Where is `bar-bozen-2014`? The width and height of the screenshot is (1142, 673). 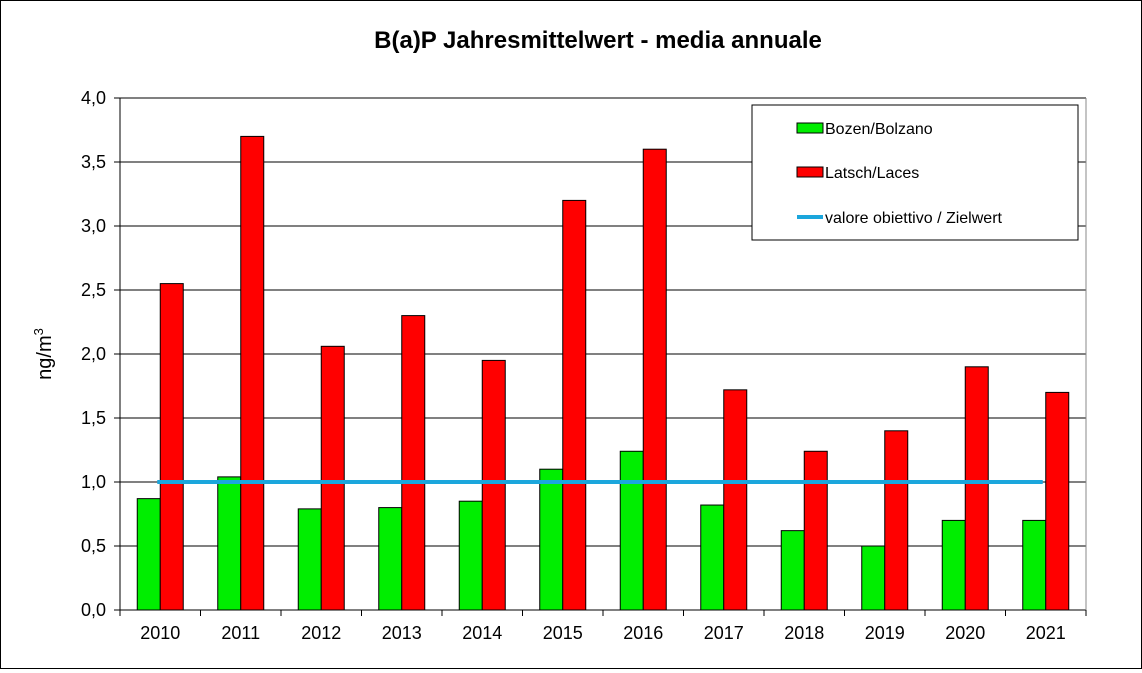
bar-bozen-2014 is located at coordinates (470, 555).